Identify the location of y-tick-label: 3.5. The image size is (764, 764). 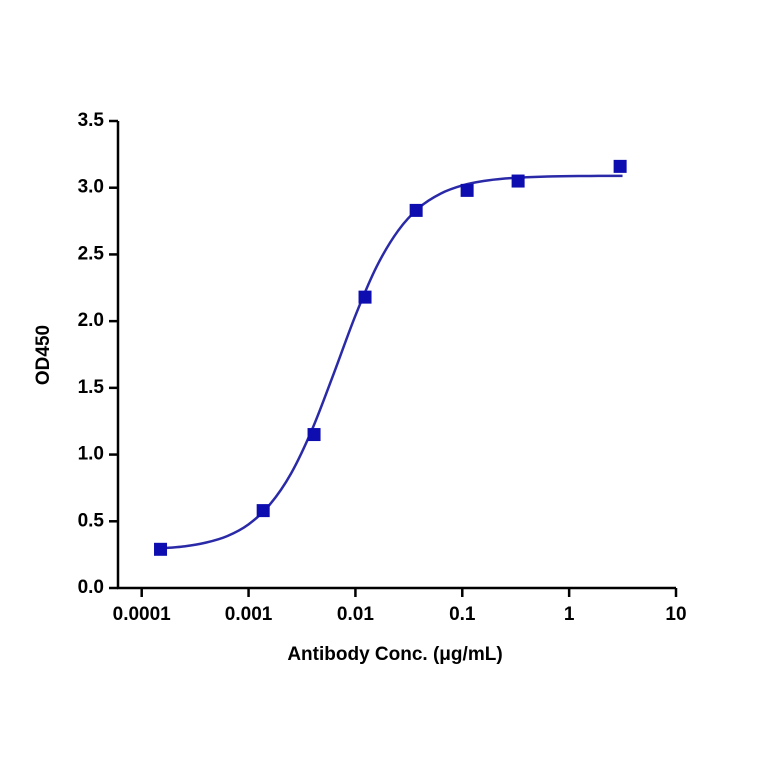
(91, 120).